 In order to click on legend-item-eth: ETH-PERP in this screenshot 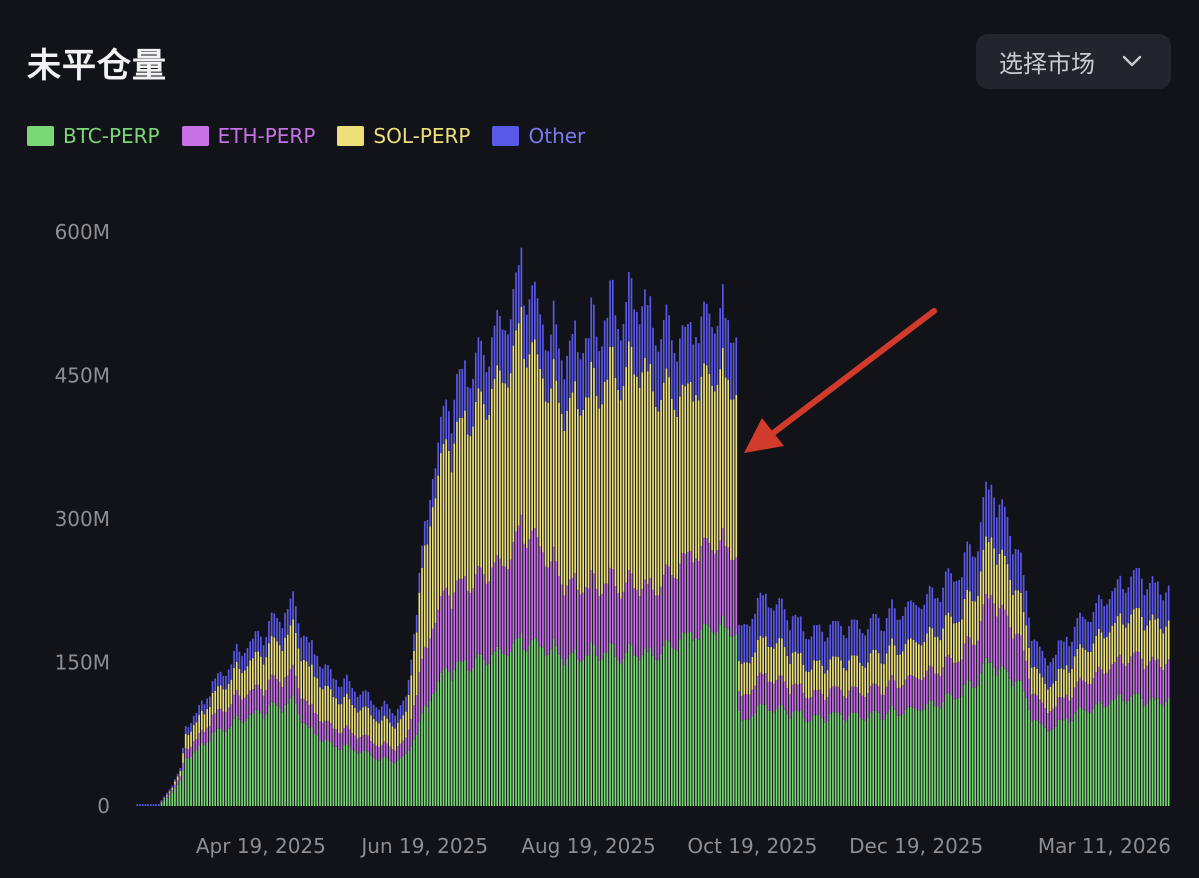, I will do `click(248, 136)`.